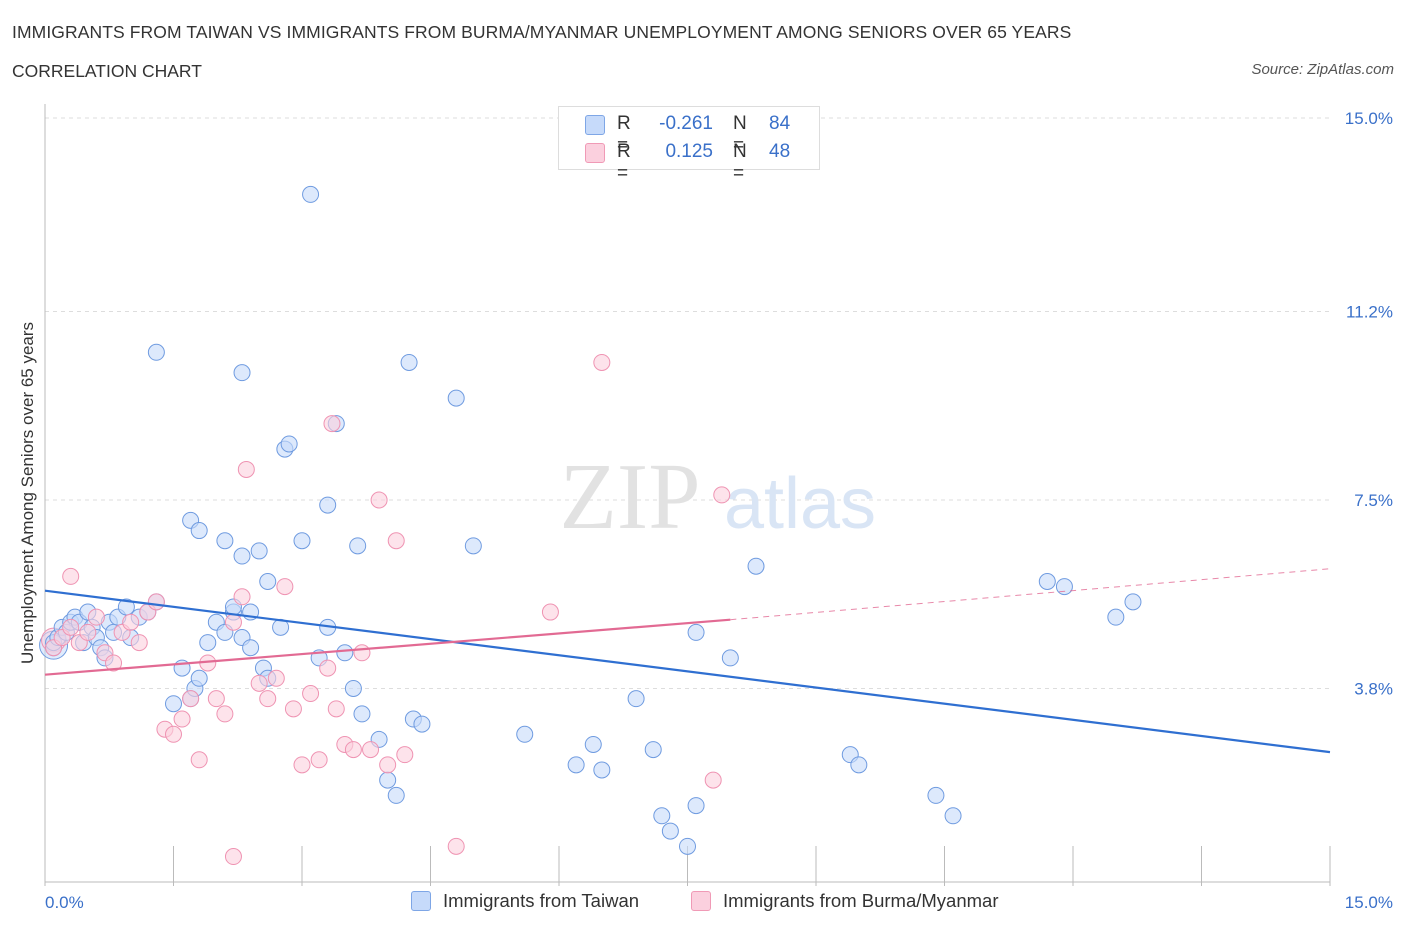 The image size is (1406, 930). What do you see at coordinates (1369, 902) in the screenshot?
I see `x-tick-label: 15.0%` at bounding box center [1369, 902].